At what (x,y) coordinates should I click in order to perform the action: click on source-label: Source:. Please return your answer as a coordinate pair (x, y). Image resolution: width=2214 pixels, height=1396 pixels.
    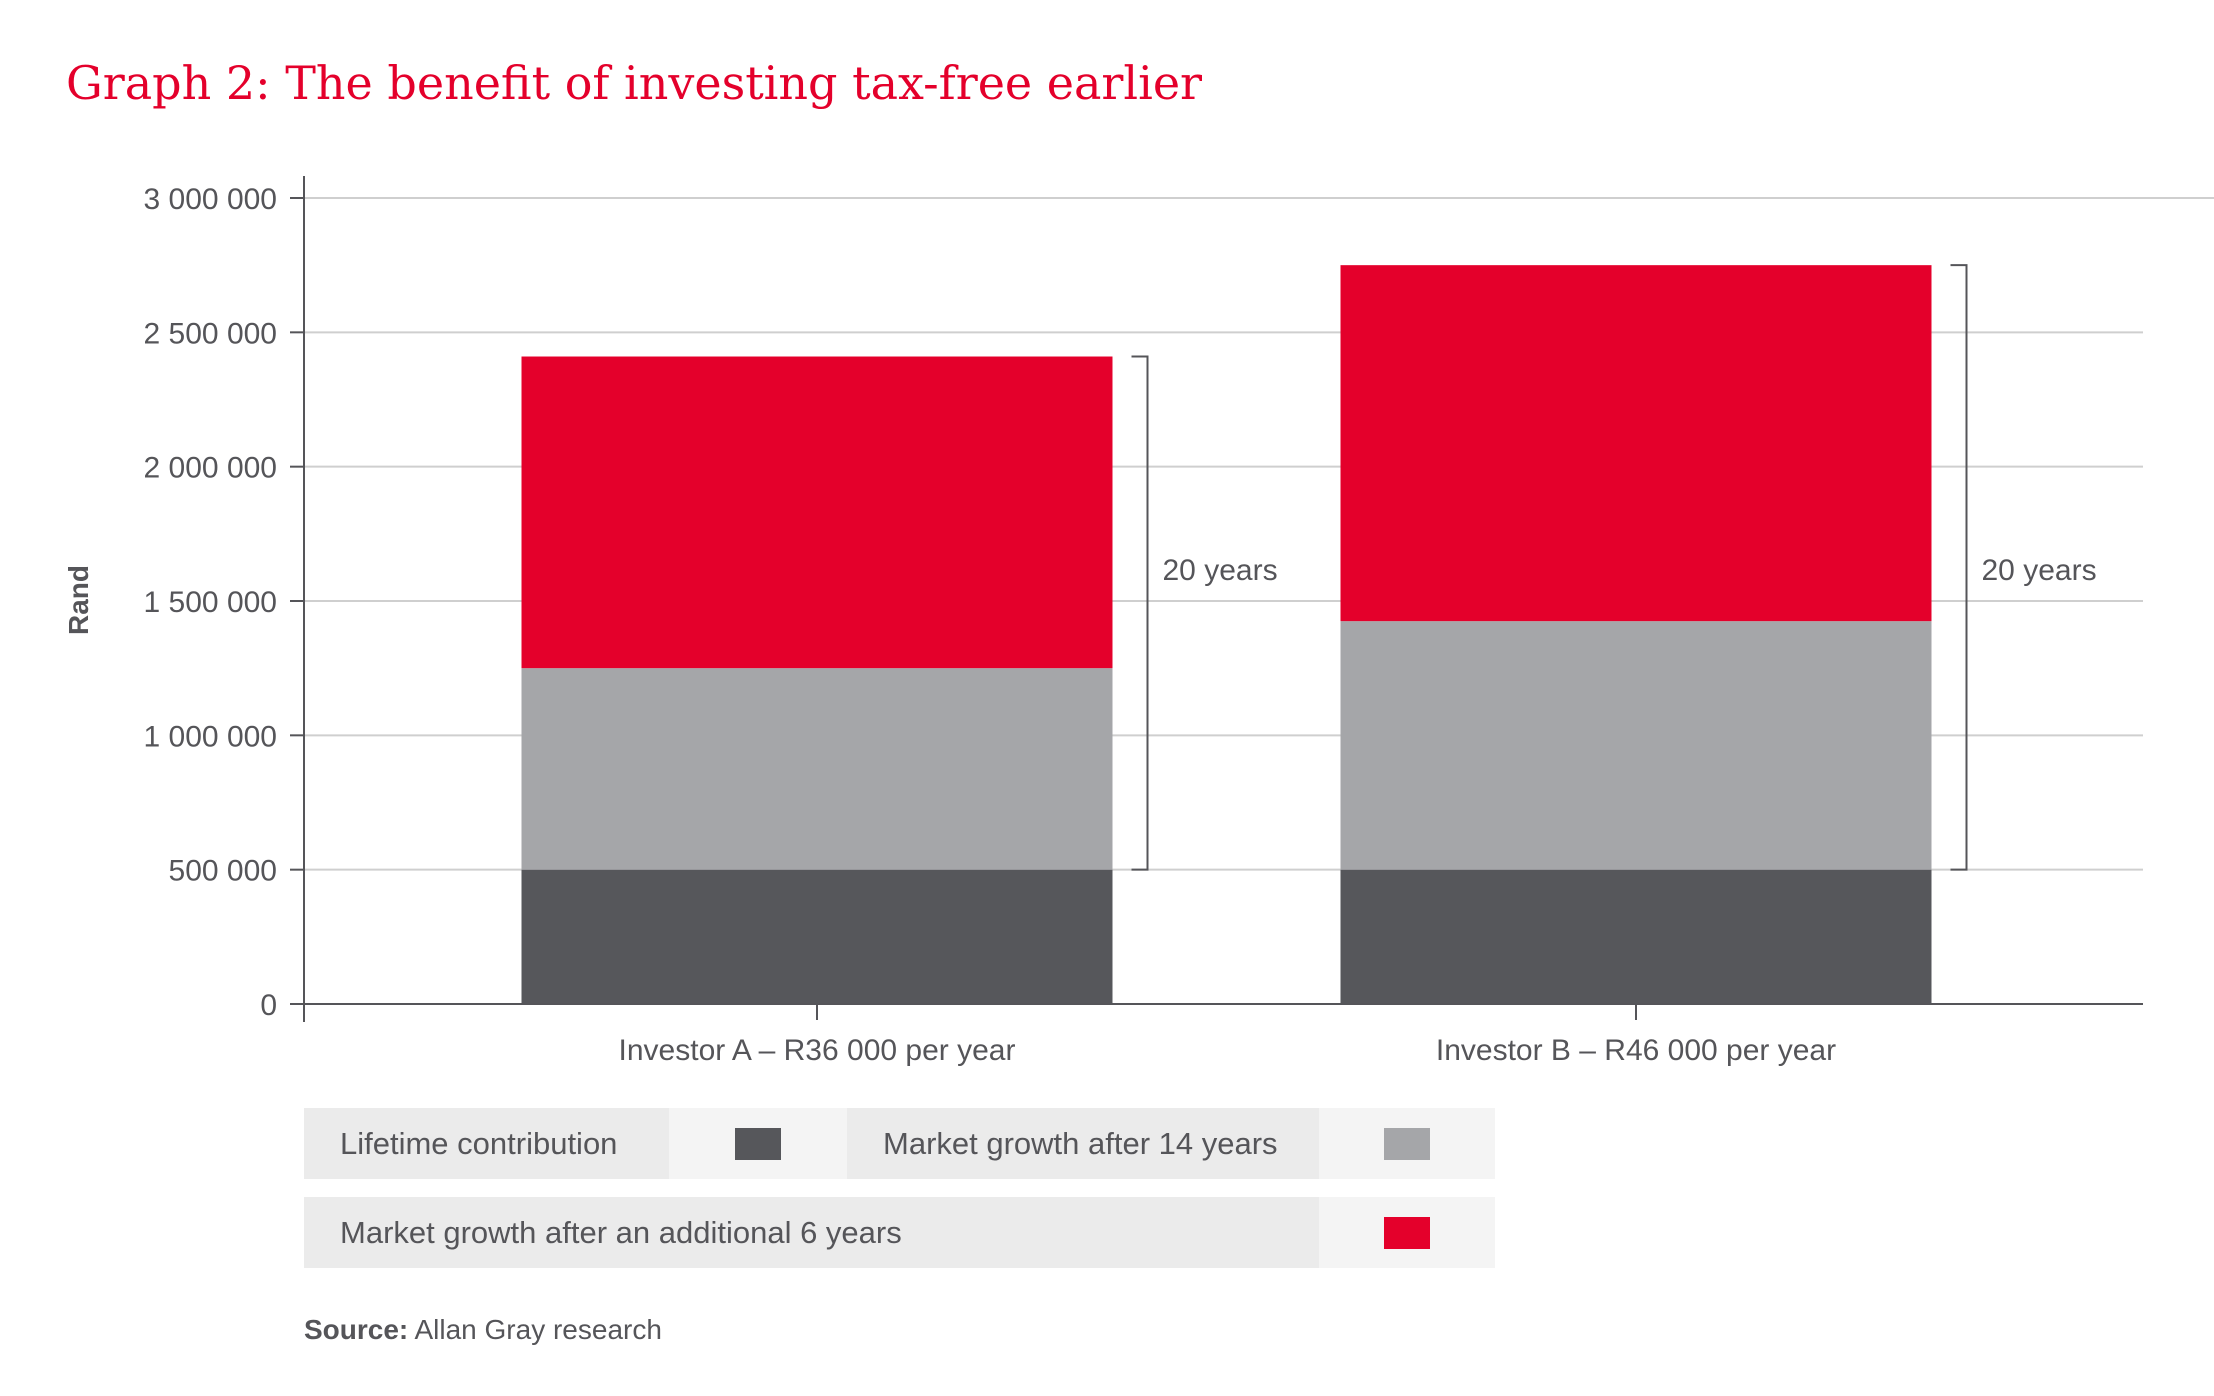
    Looking at the image, I should click on (356, 1329).